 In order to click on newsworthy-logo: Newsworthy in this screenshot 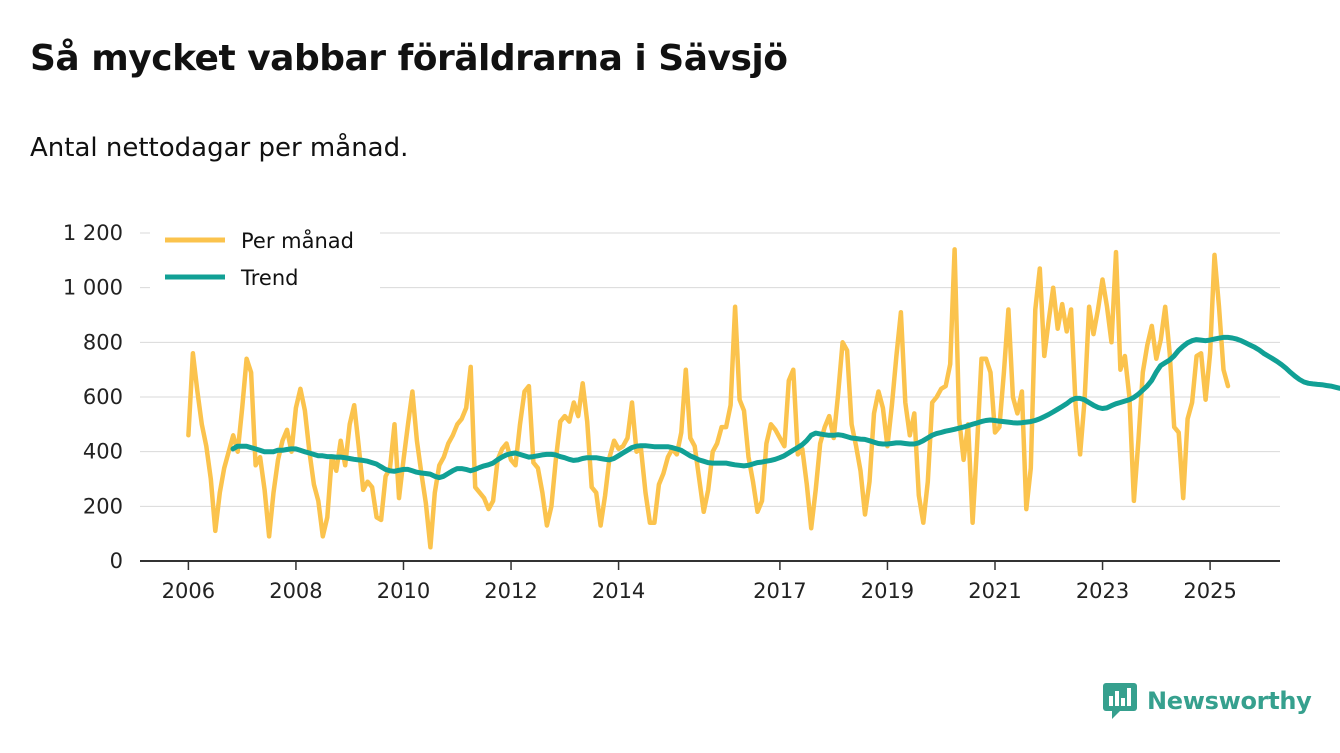, I will do `click(1207, 701)`.